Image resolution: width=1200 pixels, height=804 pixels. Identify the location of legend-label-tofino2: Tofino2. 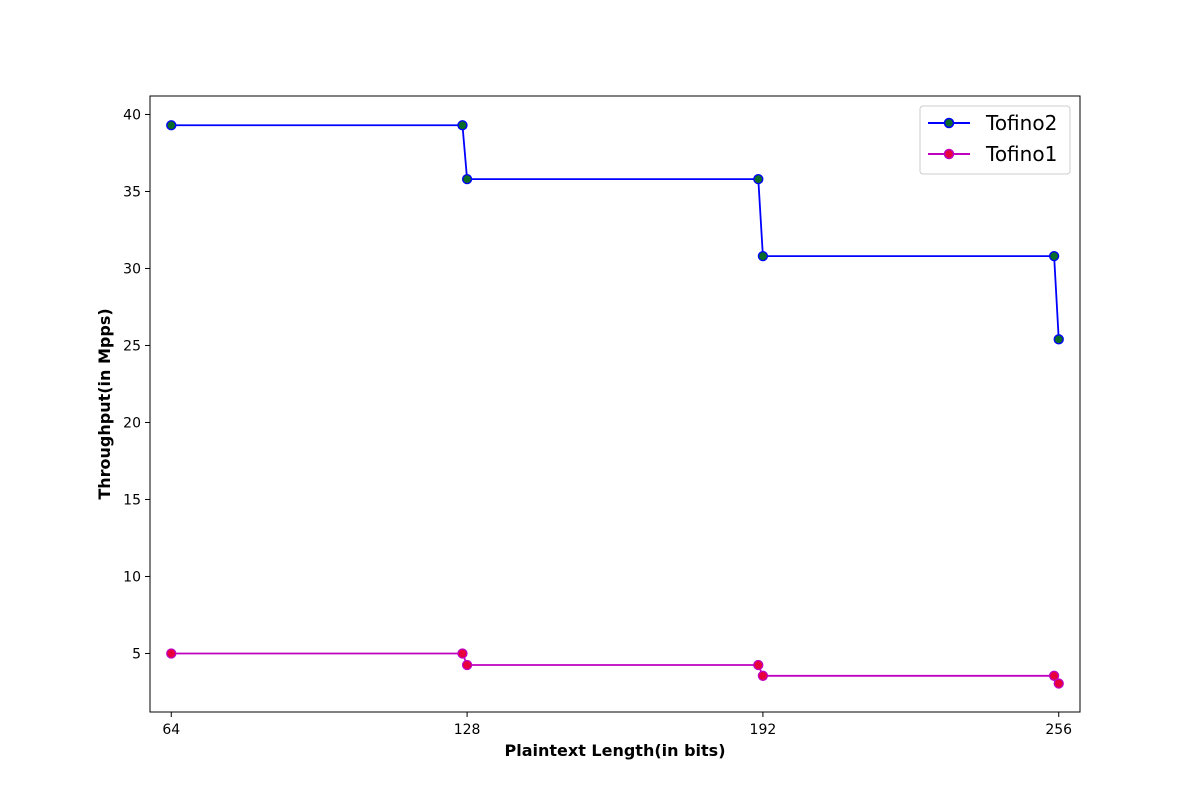
(1021, 123).